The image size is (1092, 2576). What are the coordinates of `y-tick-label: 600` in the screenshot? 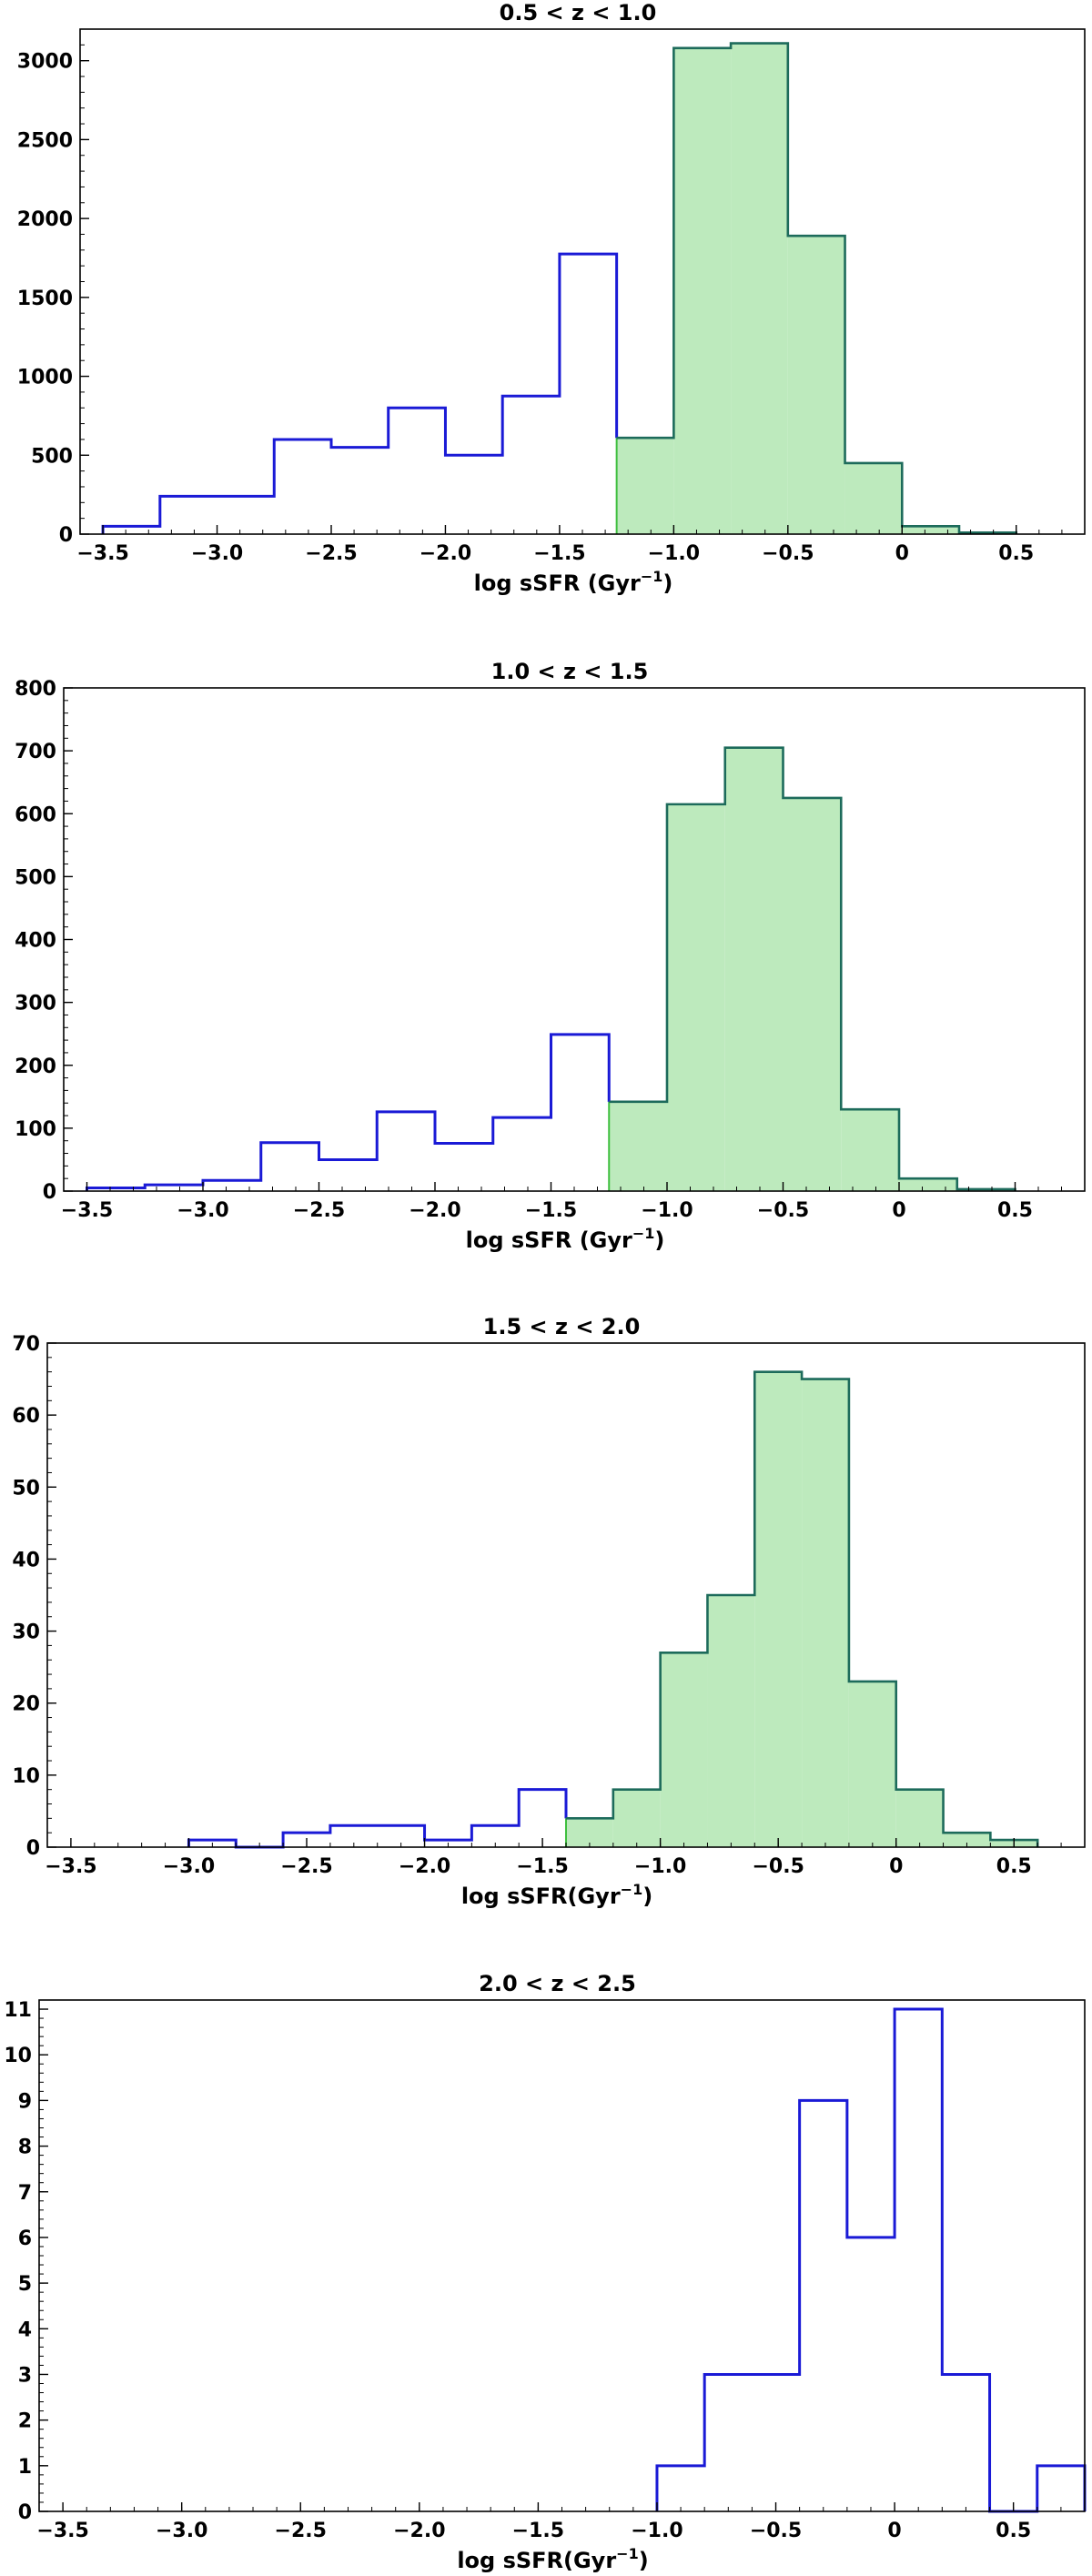 It's located at (36, 815).